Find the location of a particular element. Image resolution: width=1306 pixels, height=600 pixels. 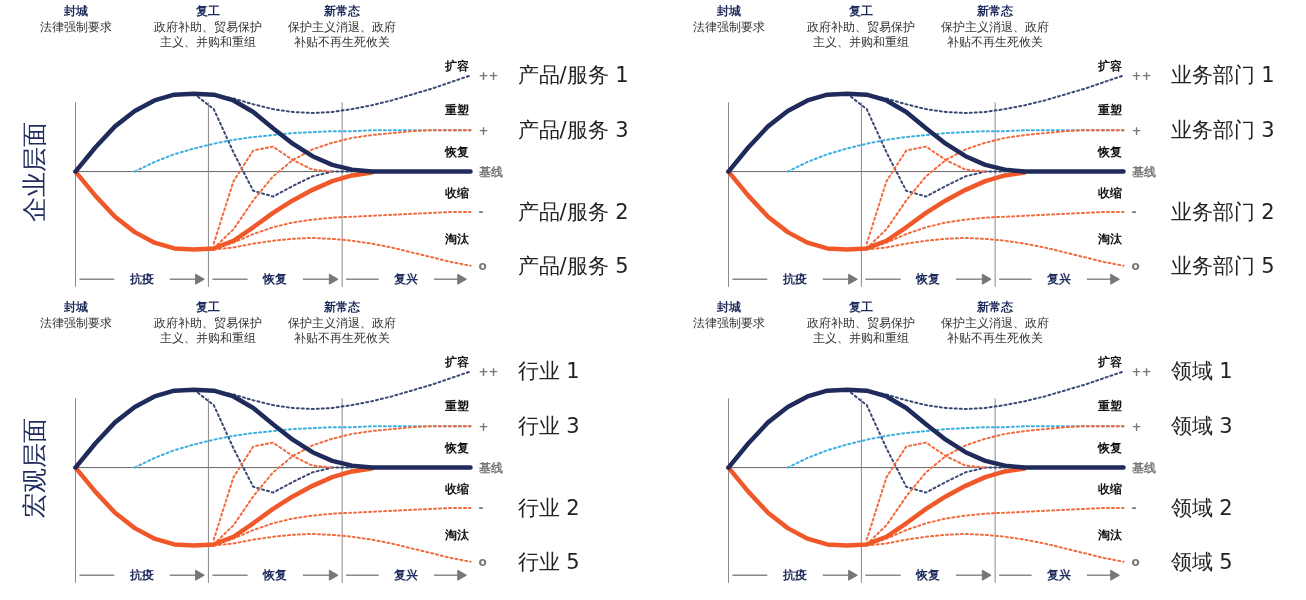

text: 行业 5 is located at coordinates (548, 561).